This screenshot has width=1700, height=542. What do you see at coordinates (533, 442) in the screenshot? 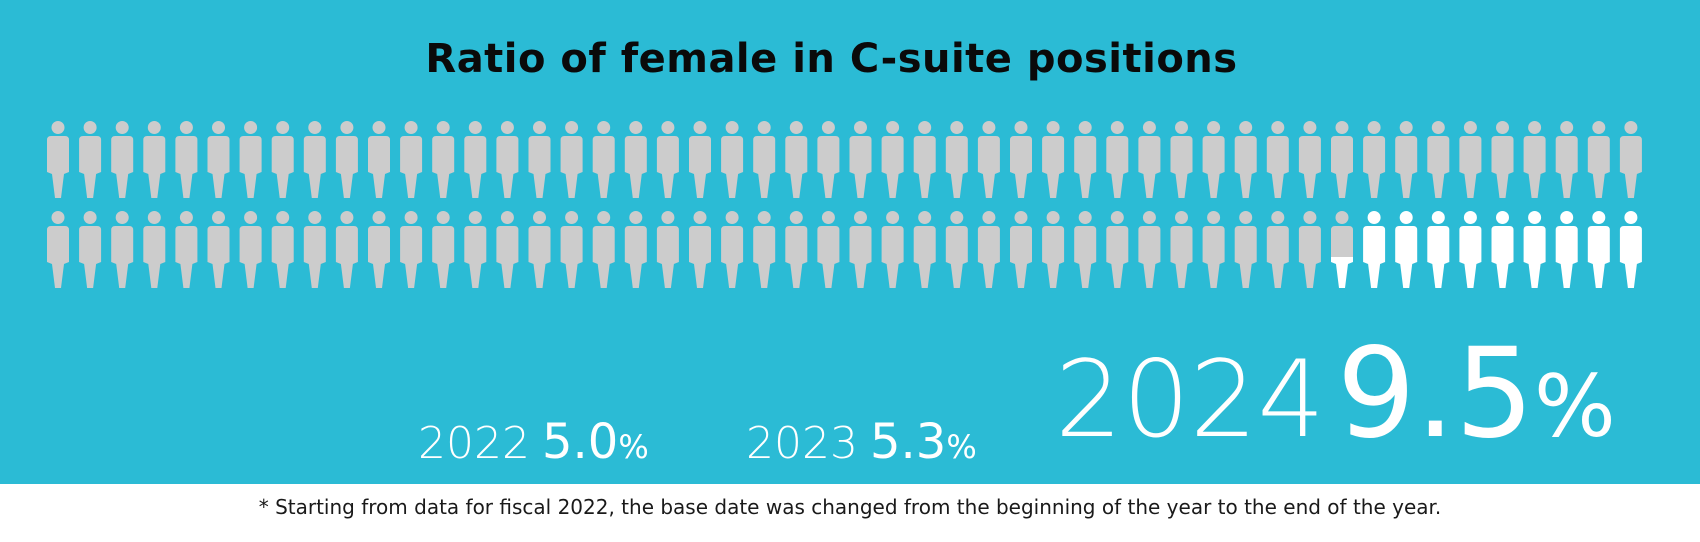
I see `stat-2022: 2022 5.0%` at bounding box center [533, 442].